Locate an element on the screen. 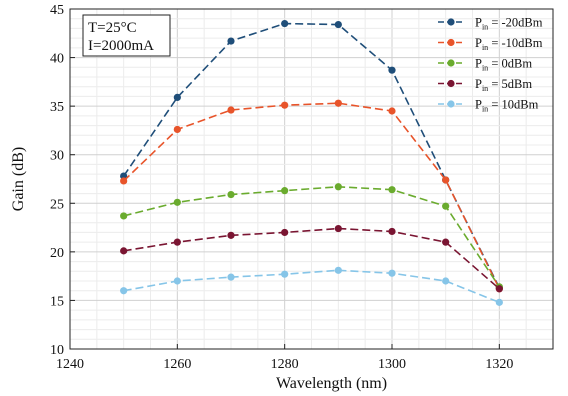 The width and height of the screenshot is (568, 396). condition-temperature: T=25°C is located at coordinates (112, 28).